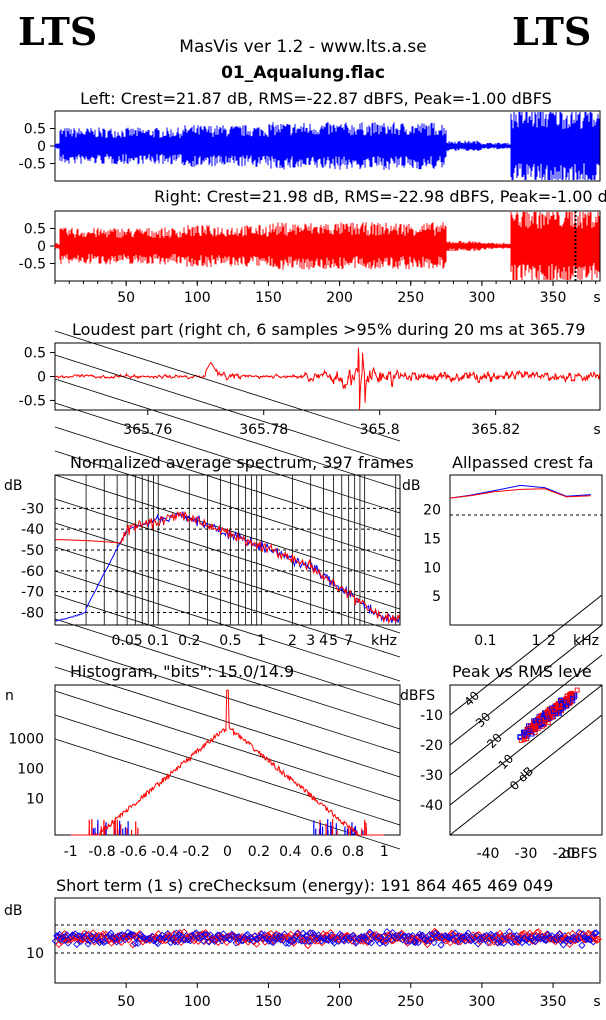 This screenshot has width=606, height=1020. I want to click on loudest-xtick-label: 365.8, so click(380, 430).